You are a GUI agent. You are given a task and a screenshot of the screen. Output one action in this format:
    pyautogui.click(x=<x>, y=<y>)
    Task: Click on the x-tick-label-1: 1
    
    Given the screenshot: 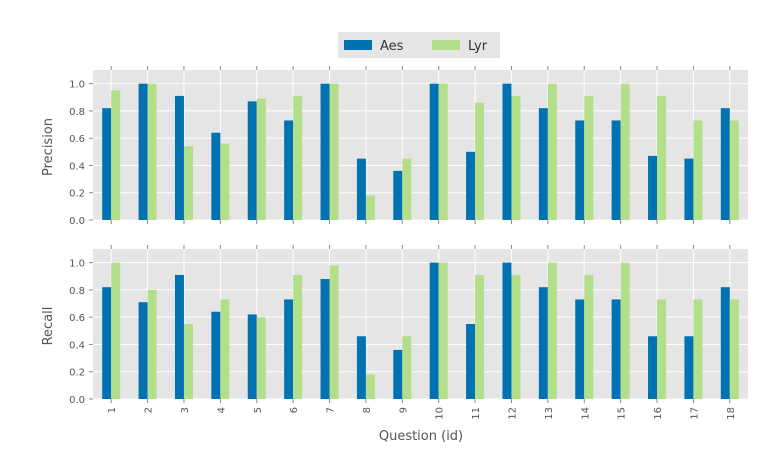 What is the action you would take?
    pyautogui.click(x=112, y=410)
    